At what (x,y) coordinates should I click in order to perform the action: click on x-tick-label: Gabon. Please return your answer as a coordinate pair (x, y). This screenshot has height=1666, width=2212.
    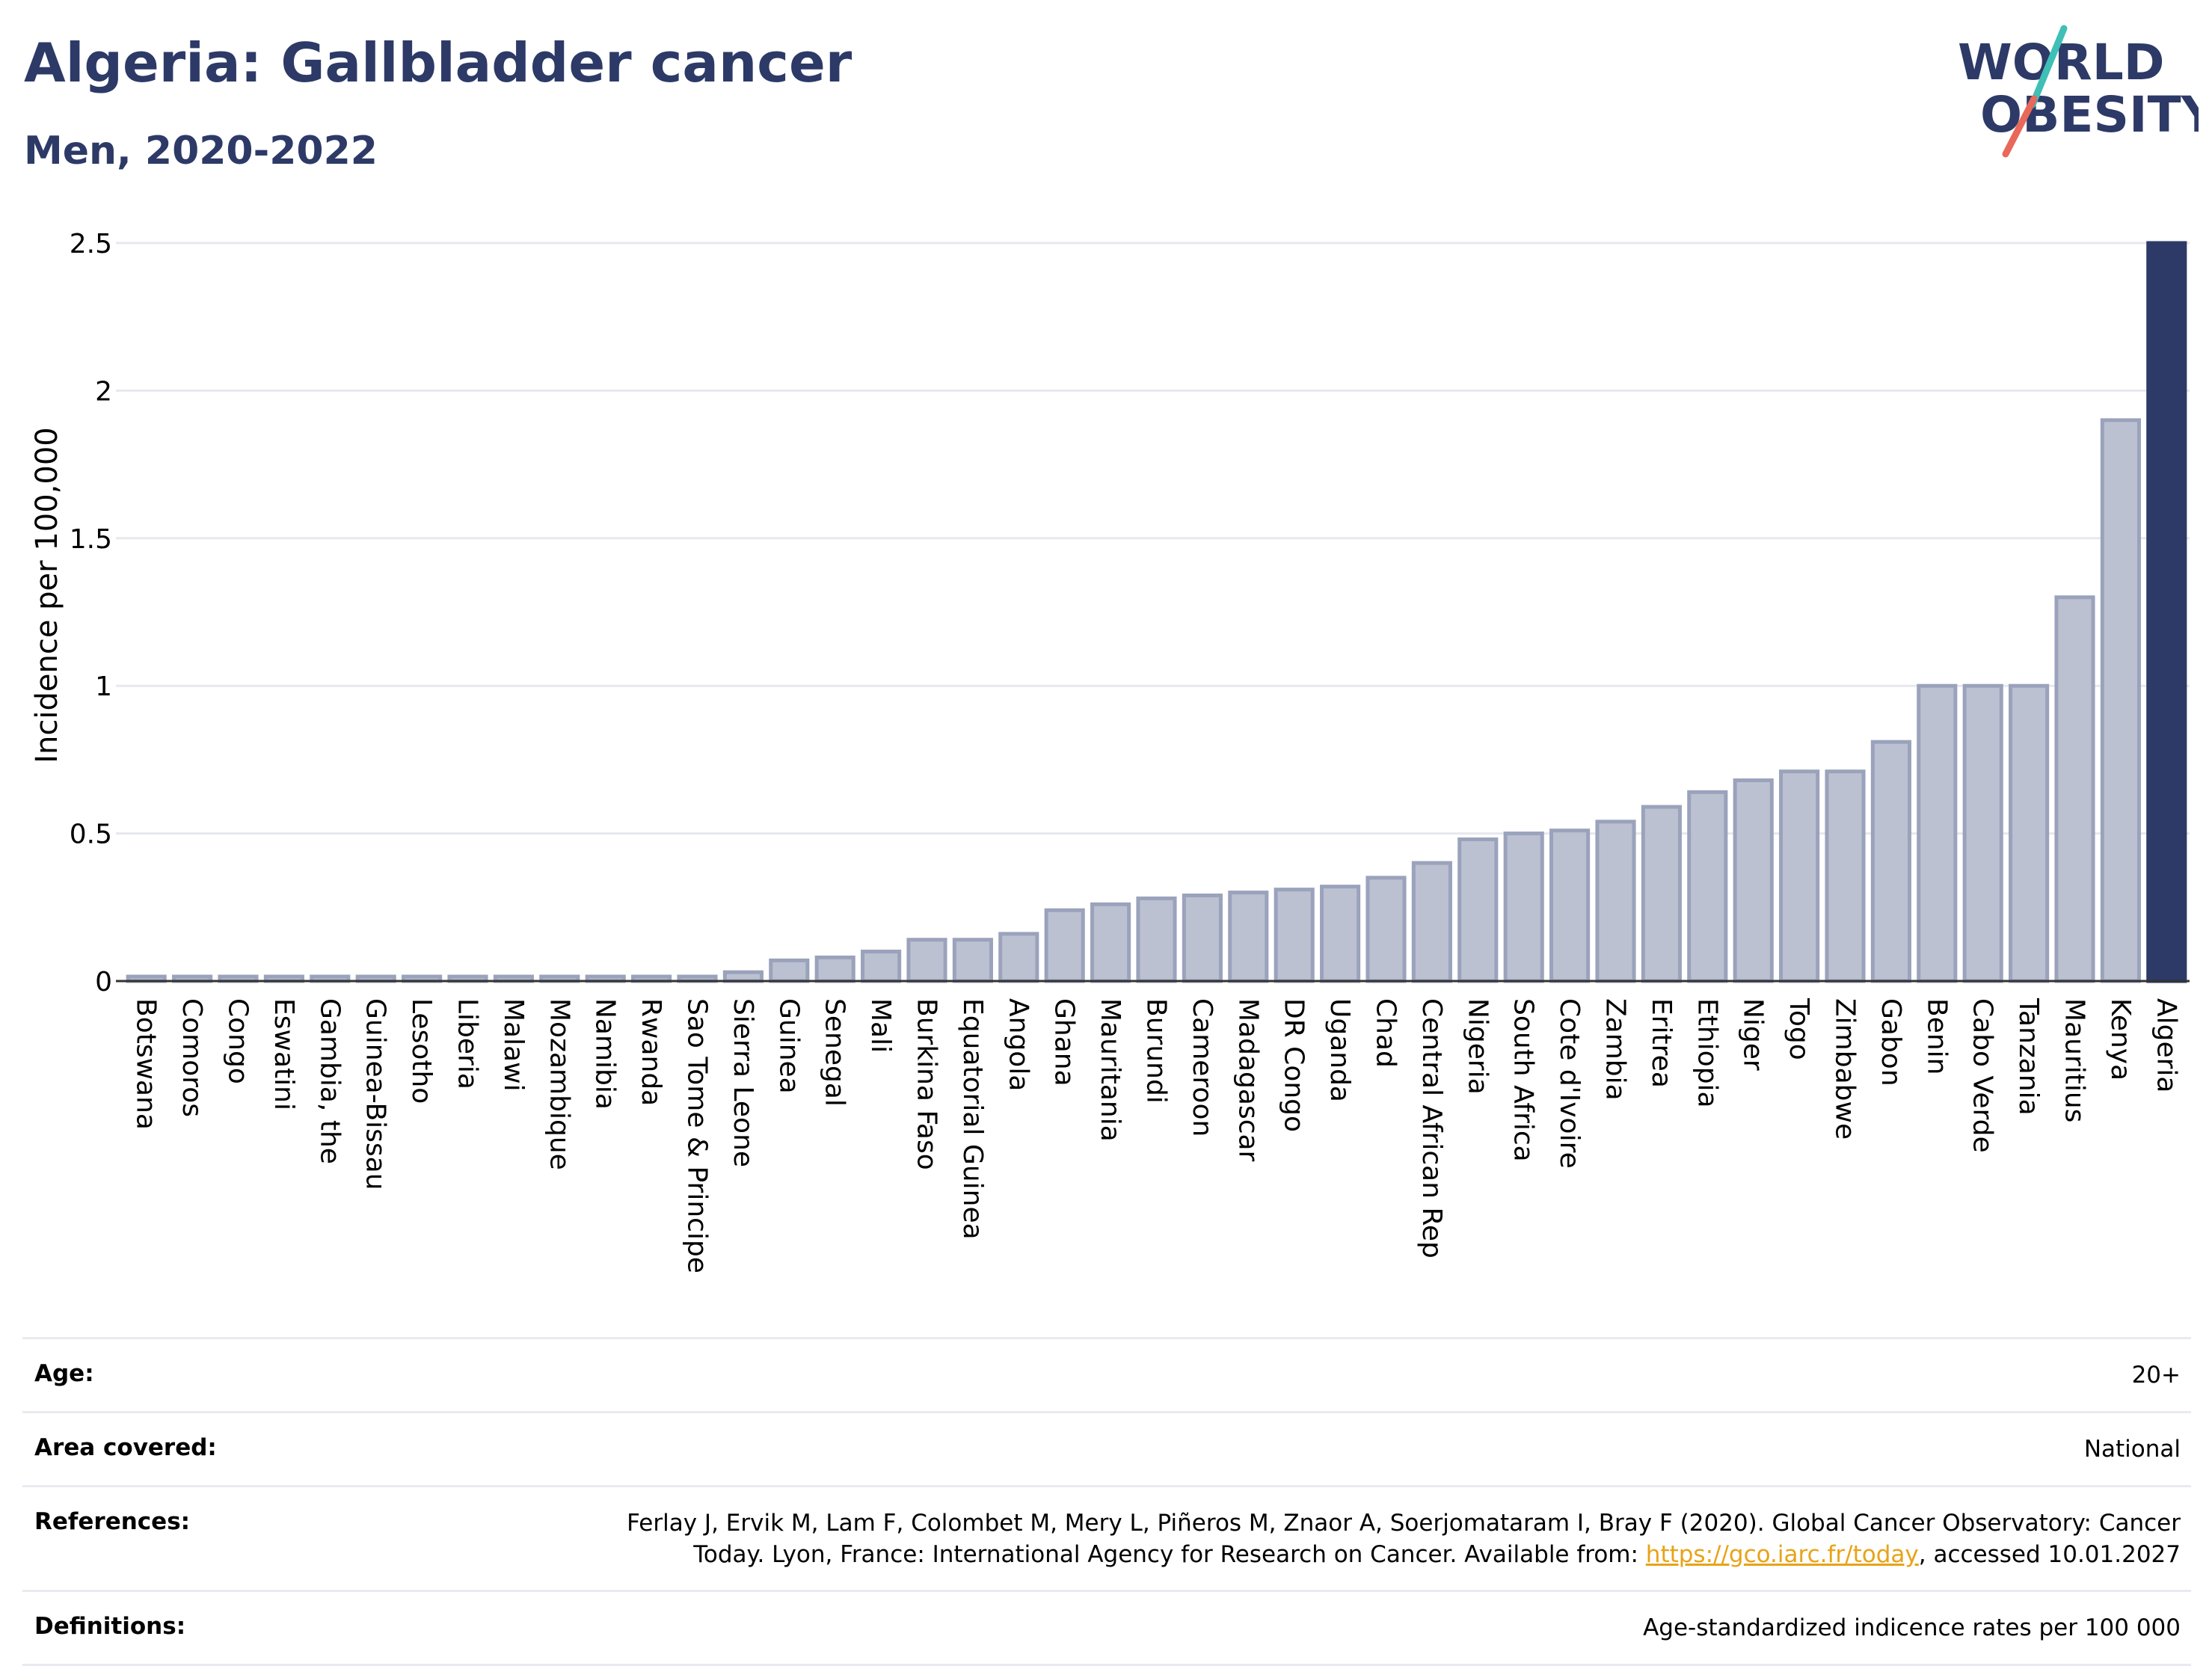
    Looking at the image, I should click on (1891, 1042).